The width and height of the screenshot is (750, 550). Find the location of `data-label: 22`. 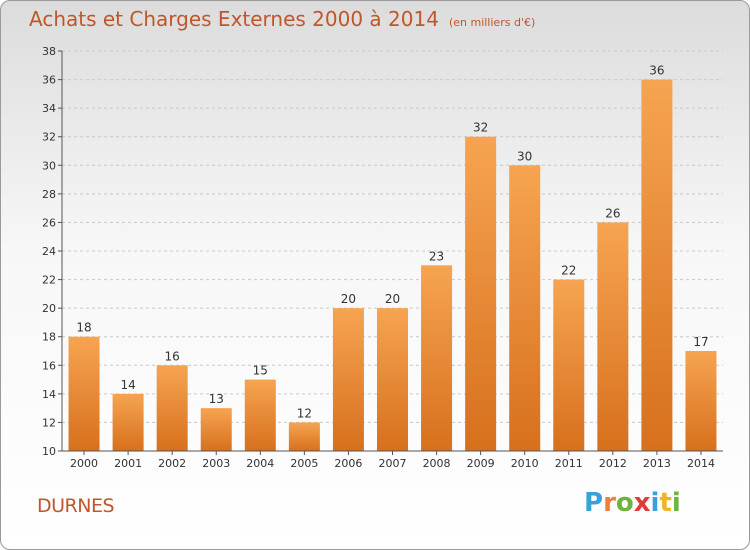

data-label: 22 is located at coordinates (568, 271).